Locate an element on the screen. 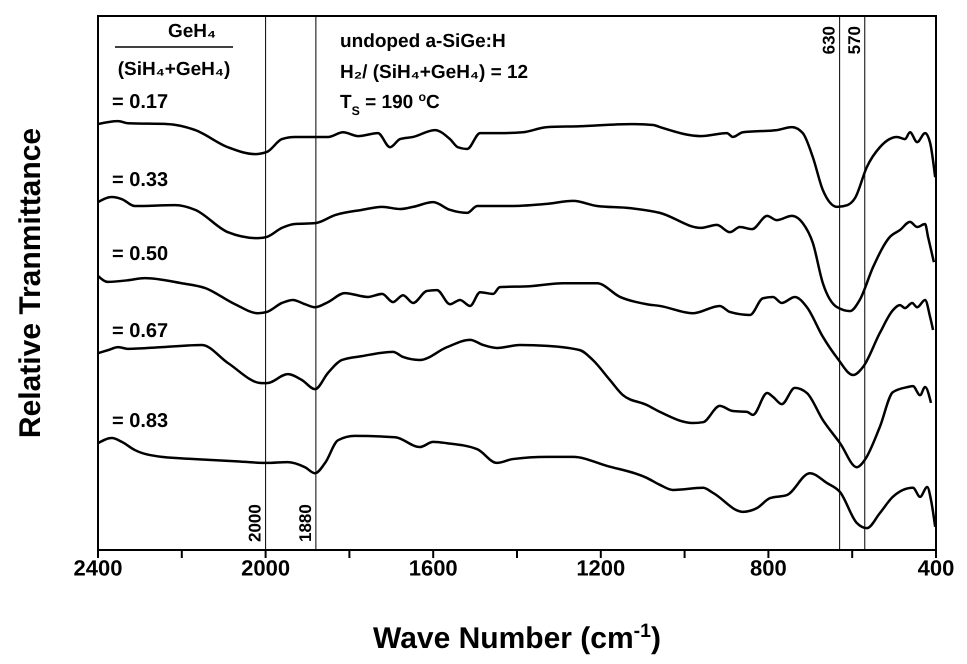 Image resolution: width=967 pixels, height=664 pixels. text: (SiH₄+GeH₄) is located at coordinates (174, 69).